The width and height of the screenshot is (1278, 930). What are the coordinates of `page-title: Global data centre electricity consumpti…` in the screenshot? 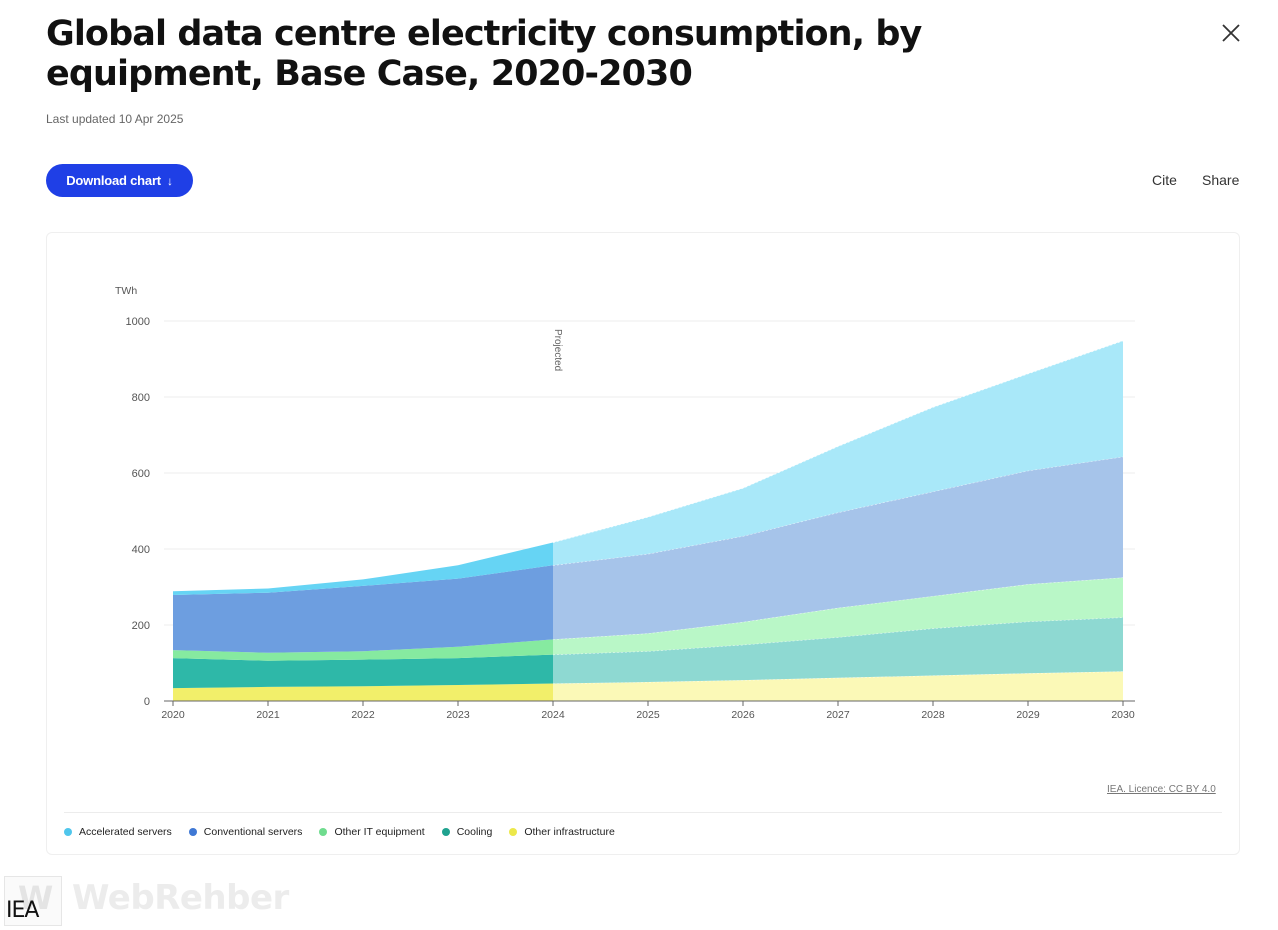 It's located at (484, 54).